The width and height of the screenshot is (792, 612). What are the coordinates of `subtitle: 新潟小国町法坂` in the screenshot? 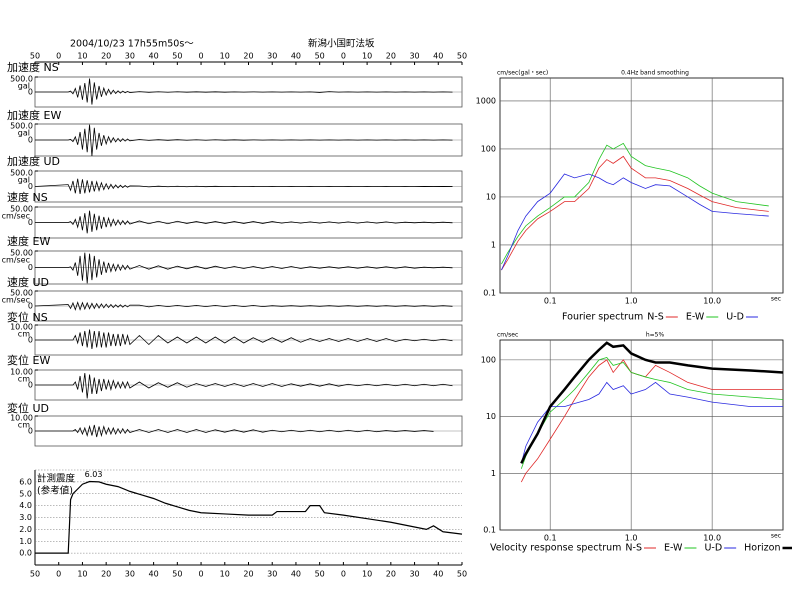 It's located at (341, 44).